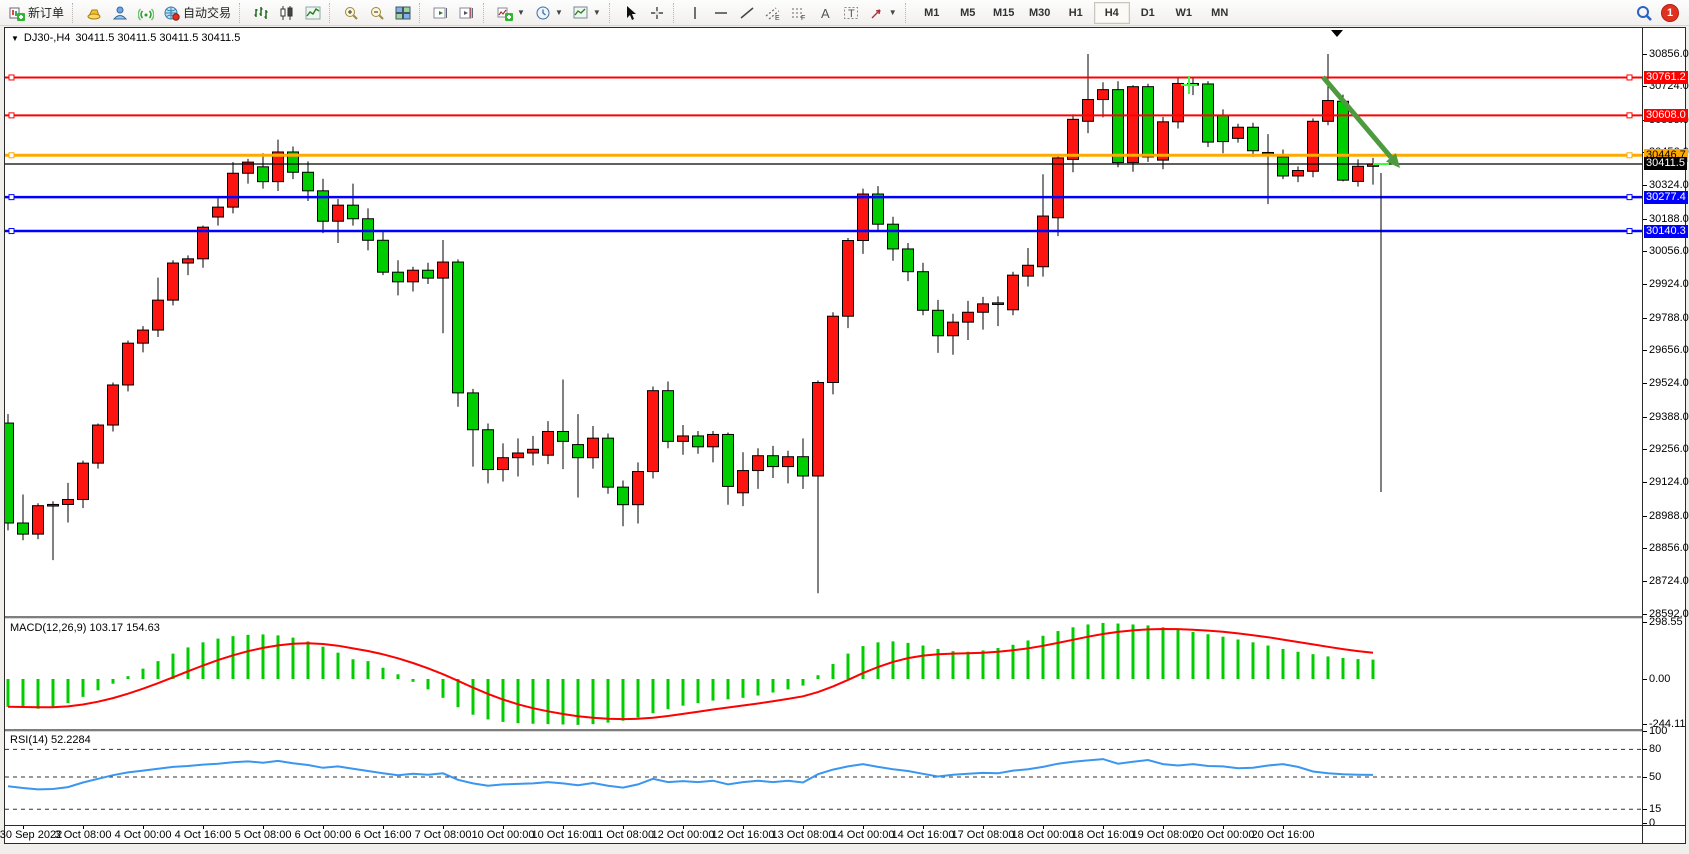 This screenshot has height=854, width=1689. Describe the element at coordinates (1357, 117) in the screenshot. I see `trend-arrow-shaft` at that location.